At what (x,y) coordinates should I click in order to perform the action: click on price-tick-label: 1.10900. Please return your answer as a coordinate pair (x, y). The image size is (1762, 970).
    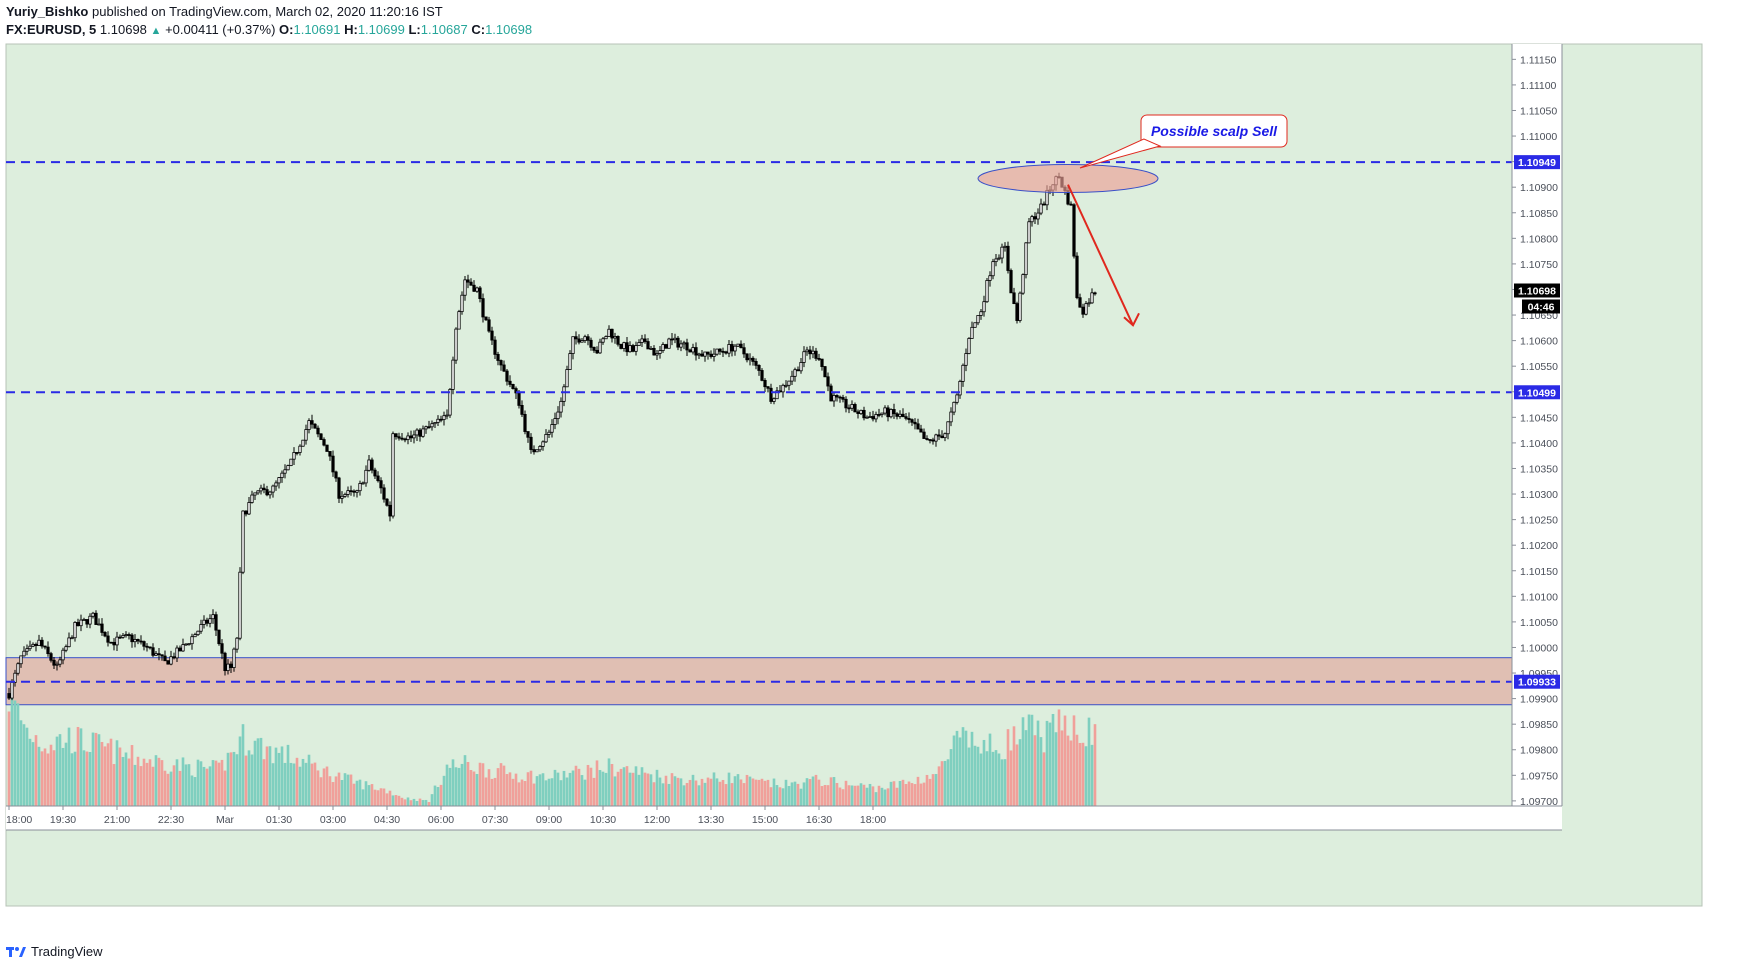
    Looking at the image, I should click on (1539, 188).